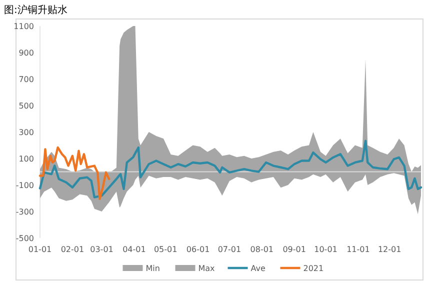 This screenshot has height=300, width=427. Describe the element at coordinates (358, 249) in the screenshot. I see `x-tick-label: 11-01` at that location.